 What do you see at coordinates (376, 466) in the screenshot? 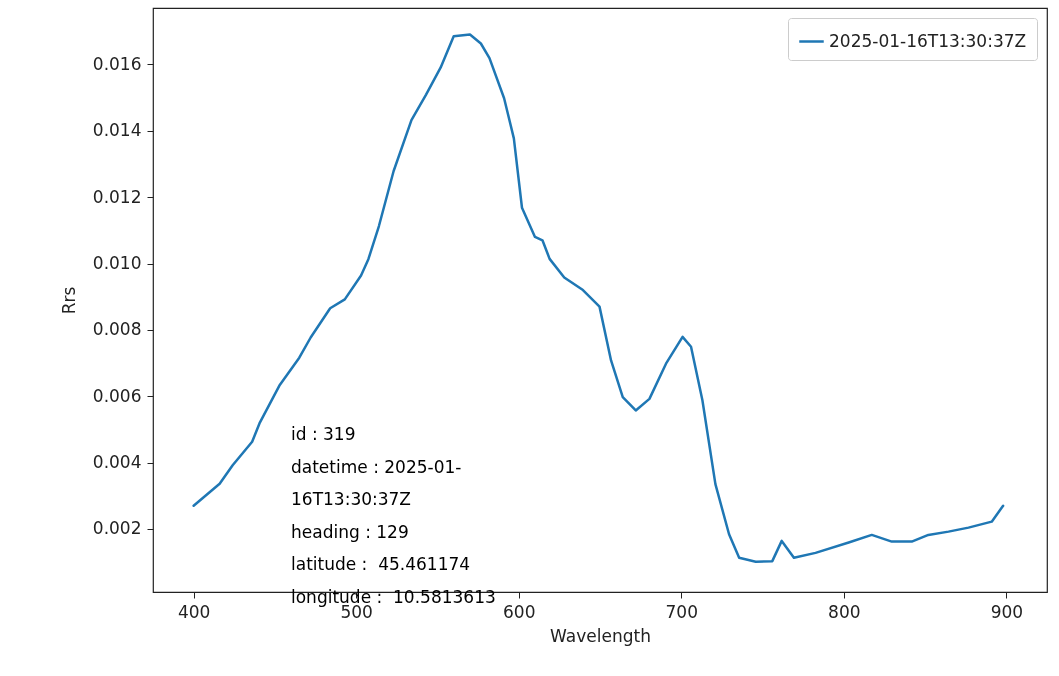
I see `annotation: datetime : 2025-01-` at bounding box center [376, 466].